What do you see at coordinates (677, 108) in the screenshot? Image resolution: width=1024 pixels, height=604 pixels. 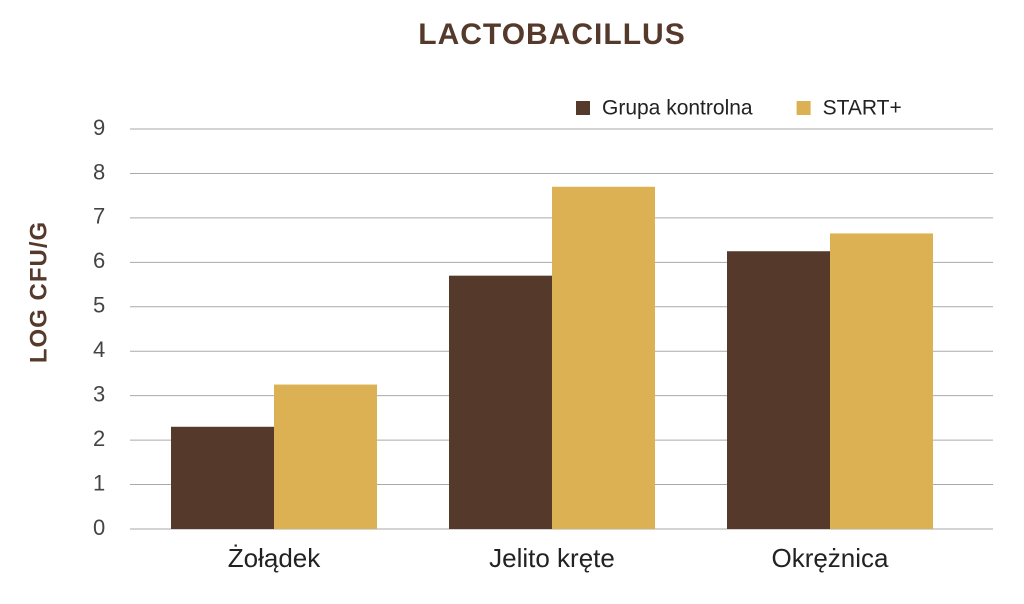 I see `legend-label: Grupa kontrolna` at bounding box center [677, 108].